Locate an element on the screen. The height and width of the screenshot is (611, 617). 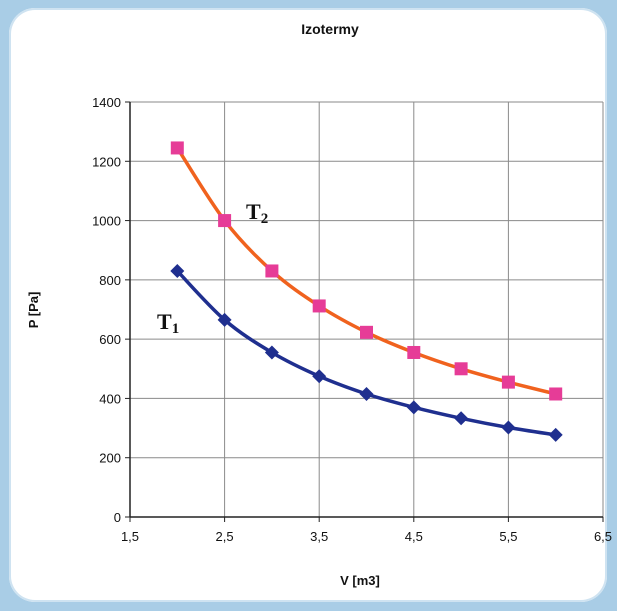
x-tick-label: 3,5 is located at coordinates (319, 536).